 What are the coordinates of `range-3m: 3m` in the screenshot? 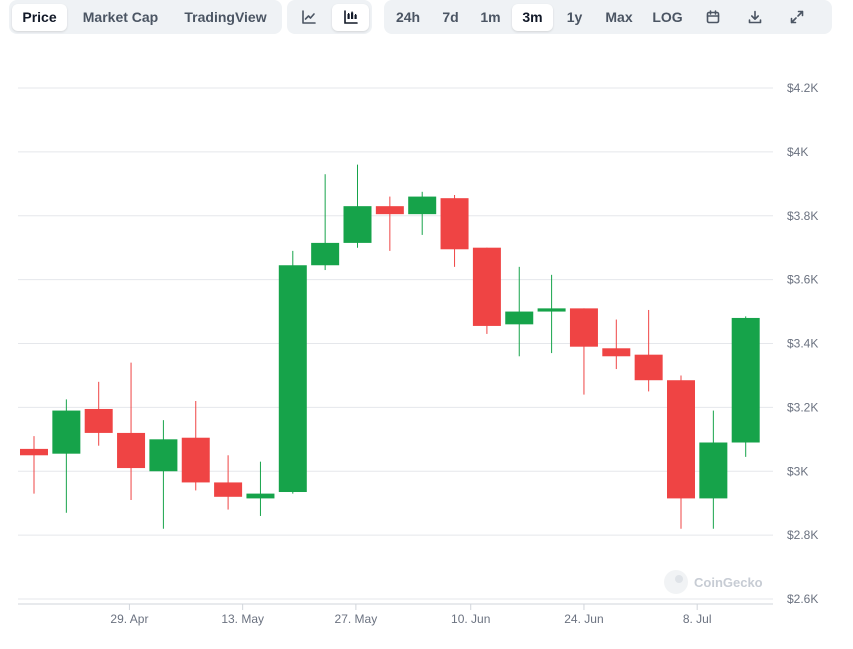 It's located at (532, 17).